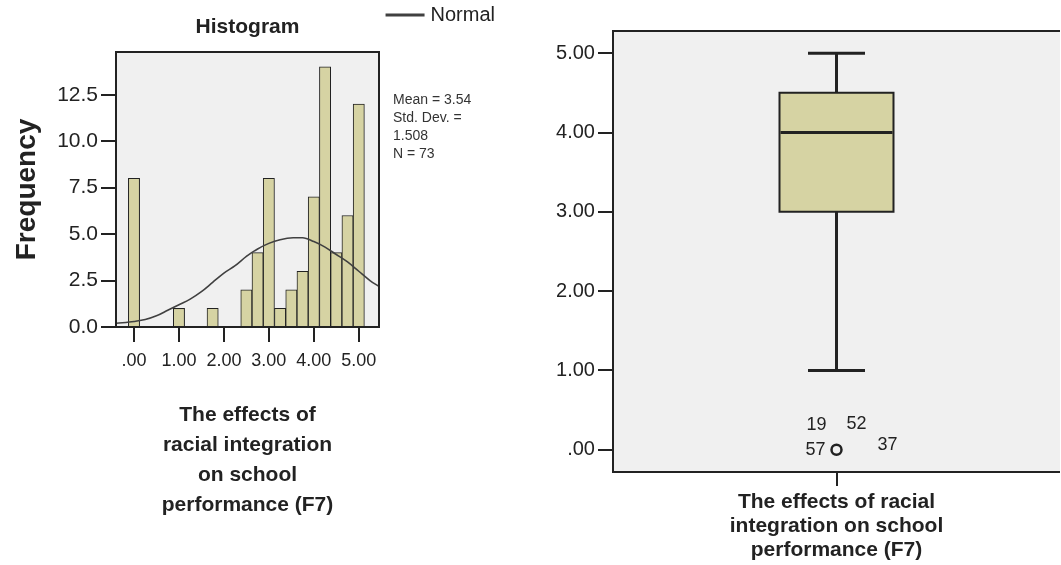  I want to click on chart-title: Histogram, so click(247, 25).